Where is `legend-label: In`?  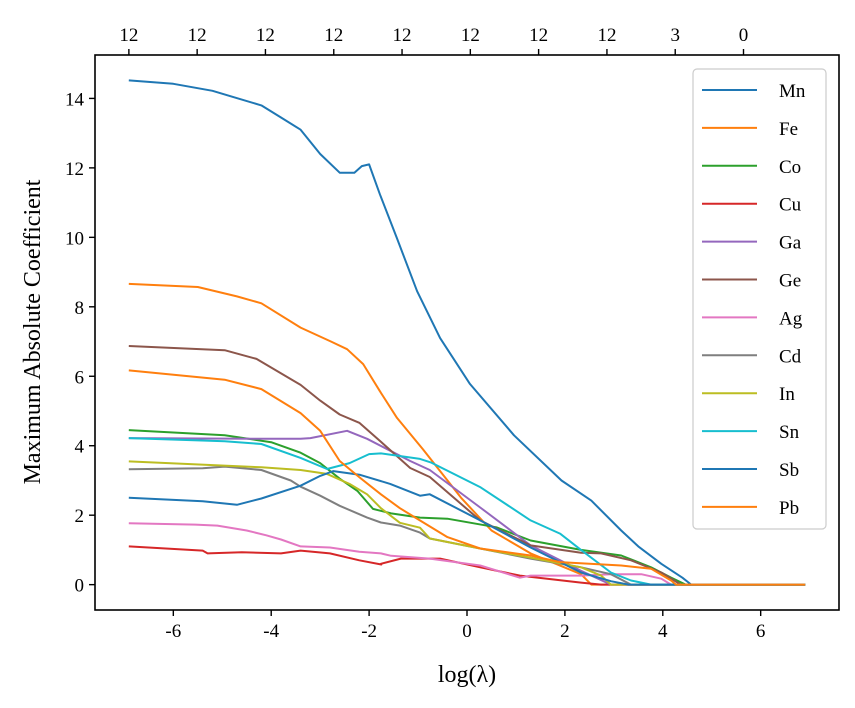
legend-label: In is located at coordinates (787, 394).